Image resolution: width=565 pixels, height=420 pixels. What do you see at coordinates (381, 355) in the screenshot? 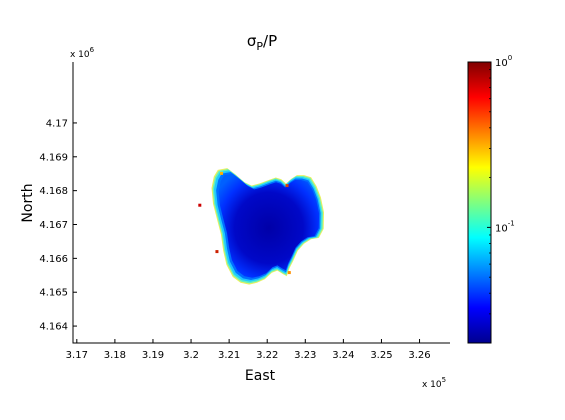
I see `x-tick-label: 3.25` at bounding box center [381, 355].